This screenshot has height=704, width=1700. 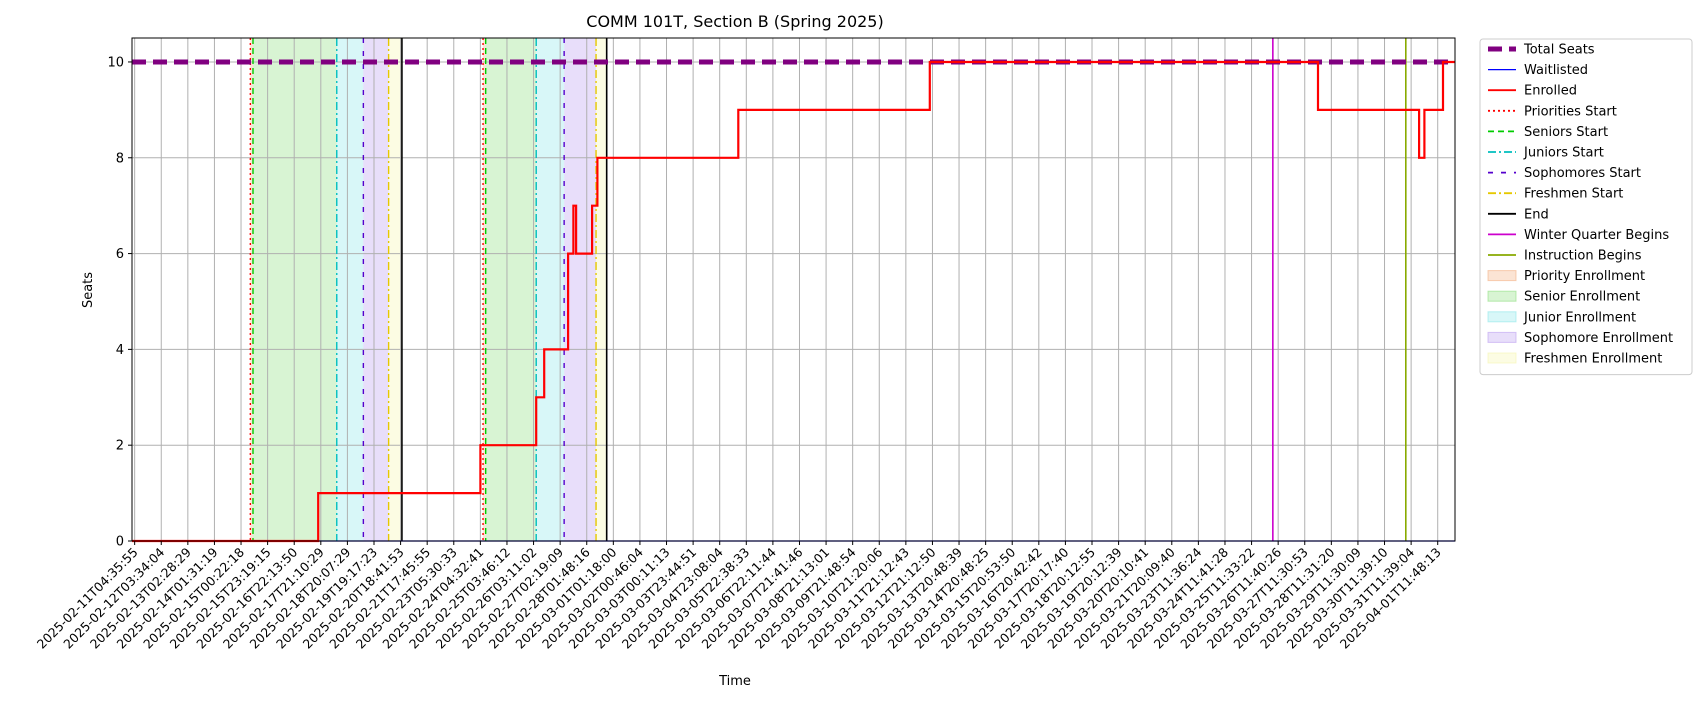 I want to click on y-tick-label: 0, so click(x=120, y=542).